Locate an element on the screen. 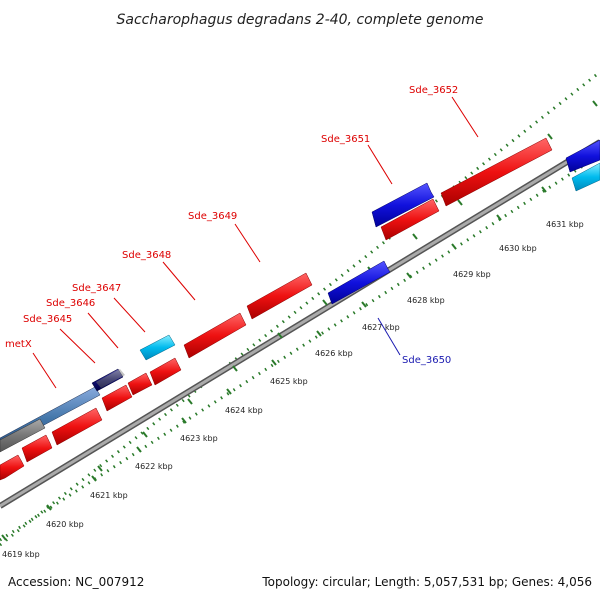 This screenshot has height=600, width=600. tick-label: 4626 kbp is located at coordinates (334, 353).